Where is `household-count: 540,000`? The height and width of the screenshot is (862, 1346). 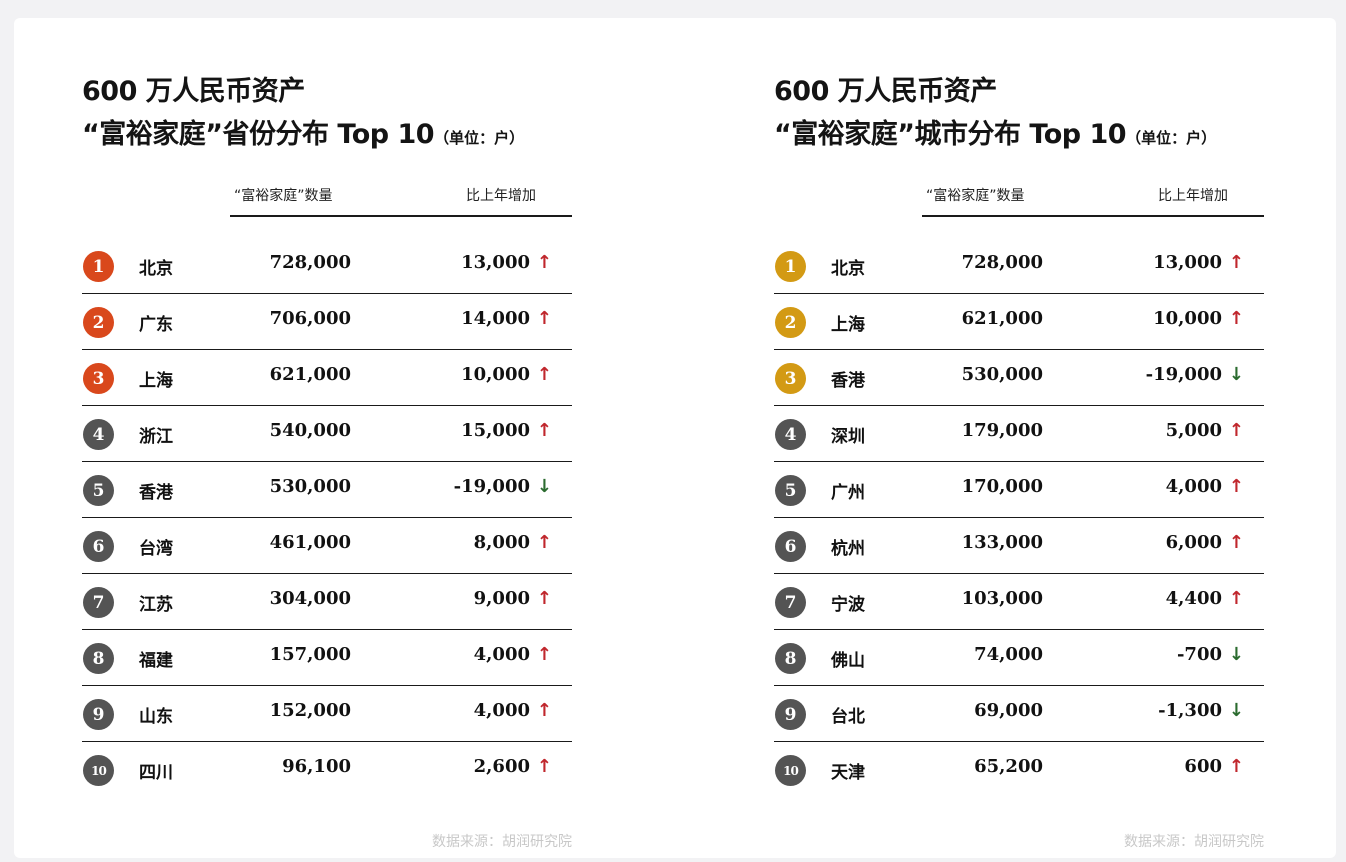
household-count: 540,000 is located at coordinates (310, 430).